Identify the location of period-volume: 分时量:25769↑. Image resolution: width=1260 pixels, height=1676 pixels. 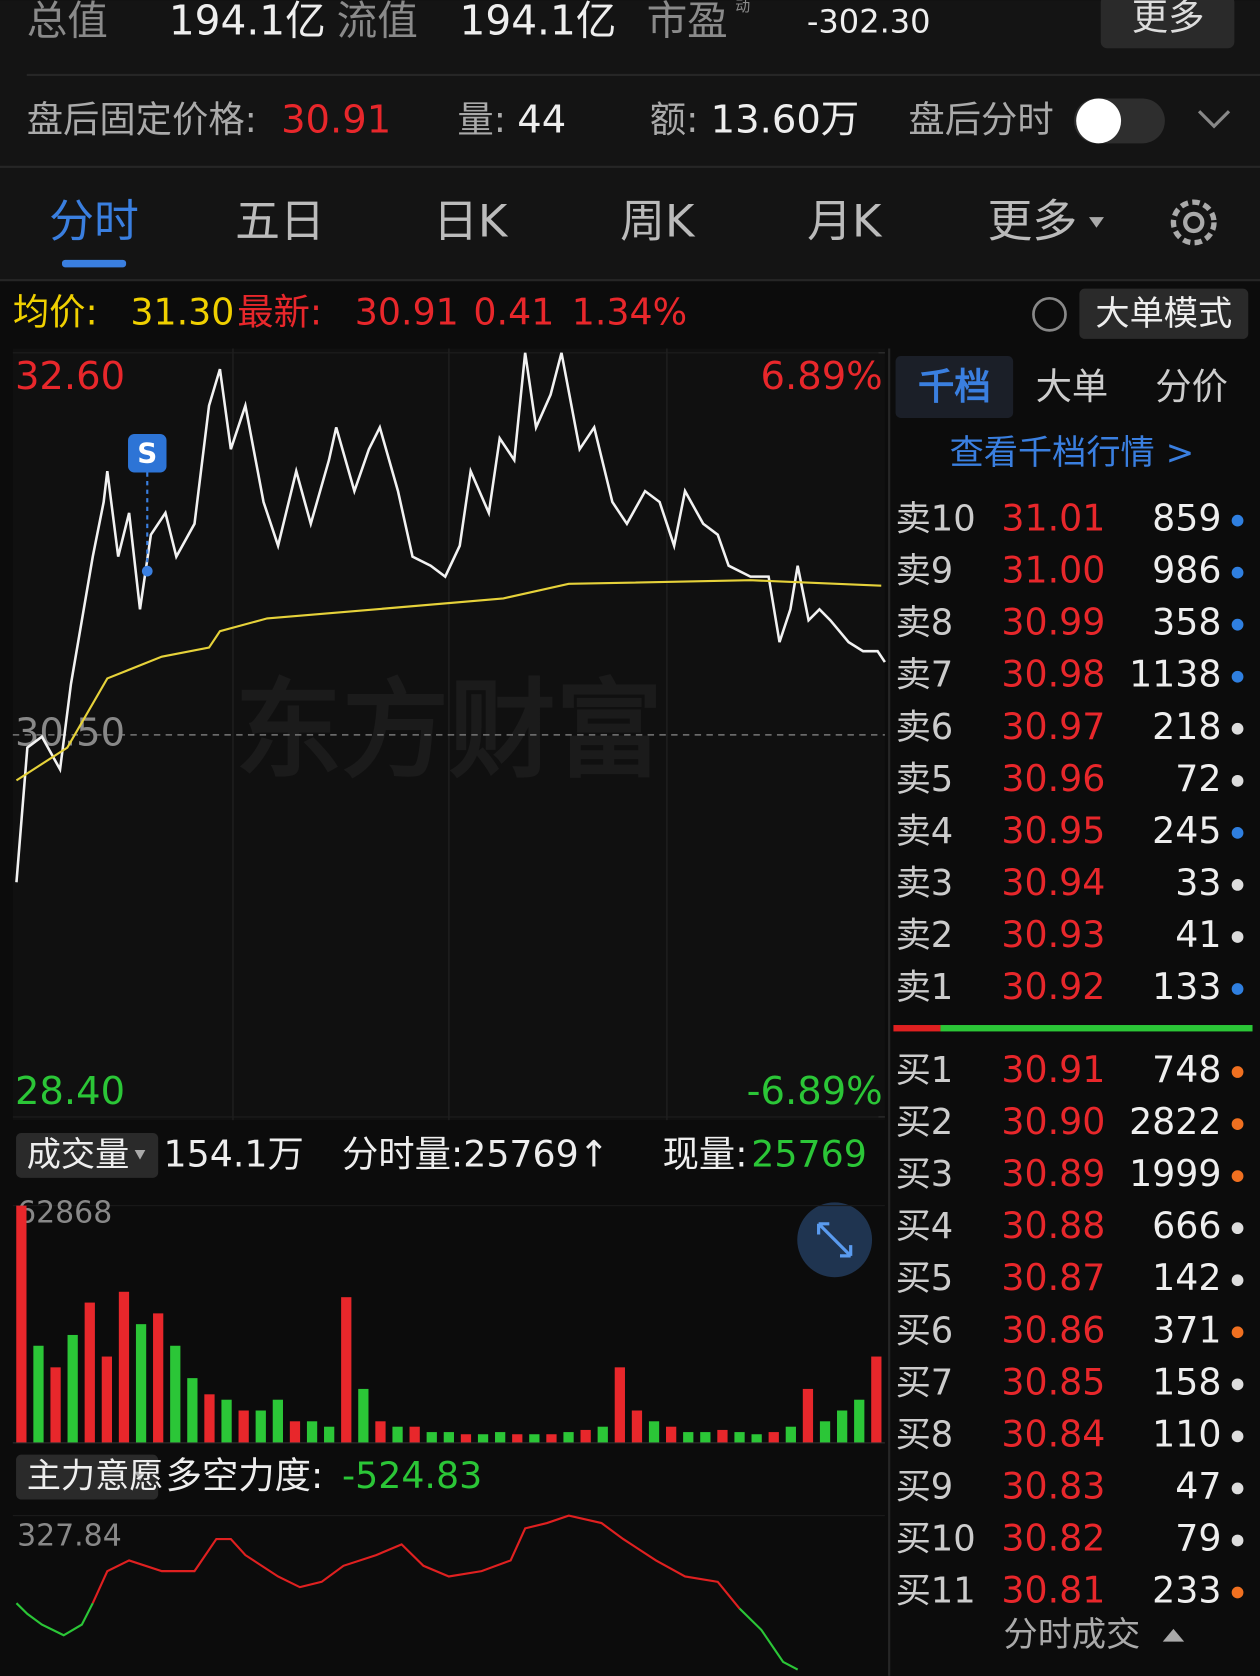
(475, 1153).